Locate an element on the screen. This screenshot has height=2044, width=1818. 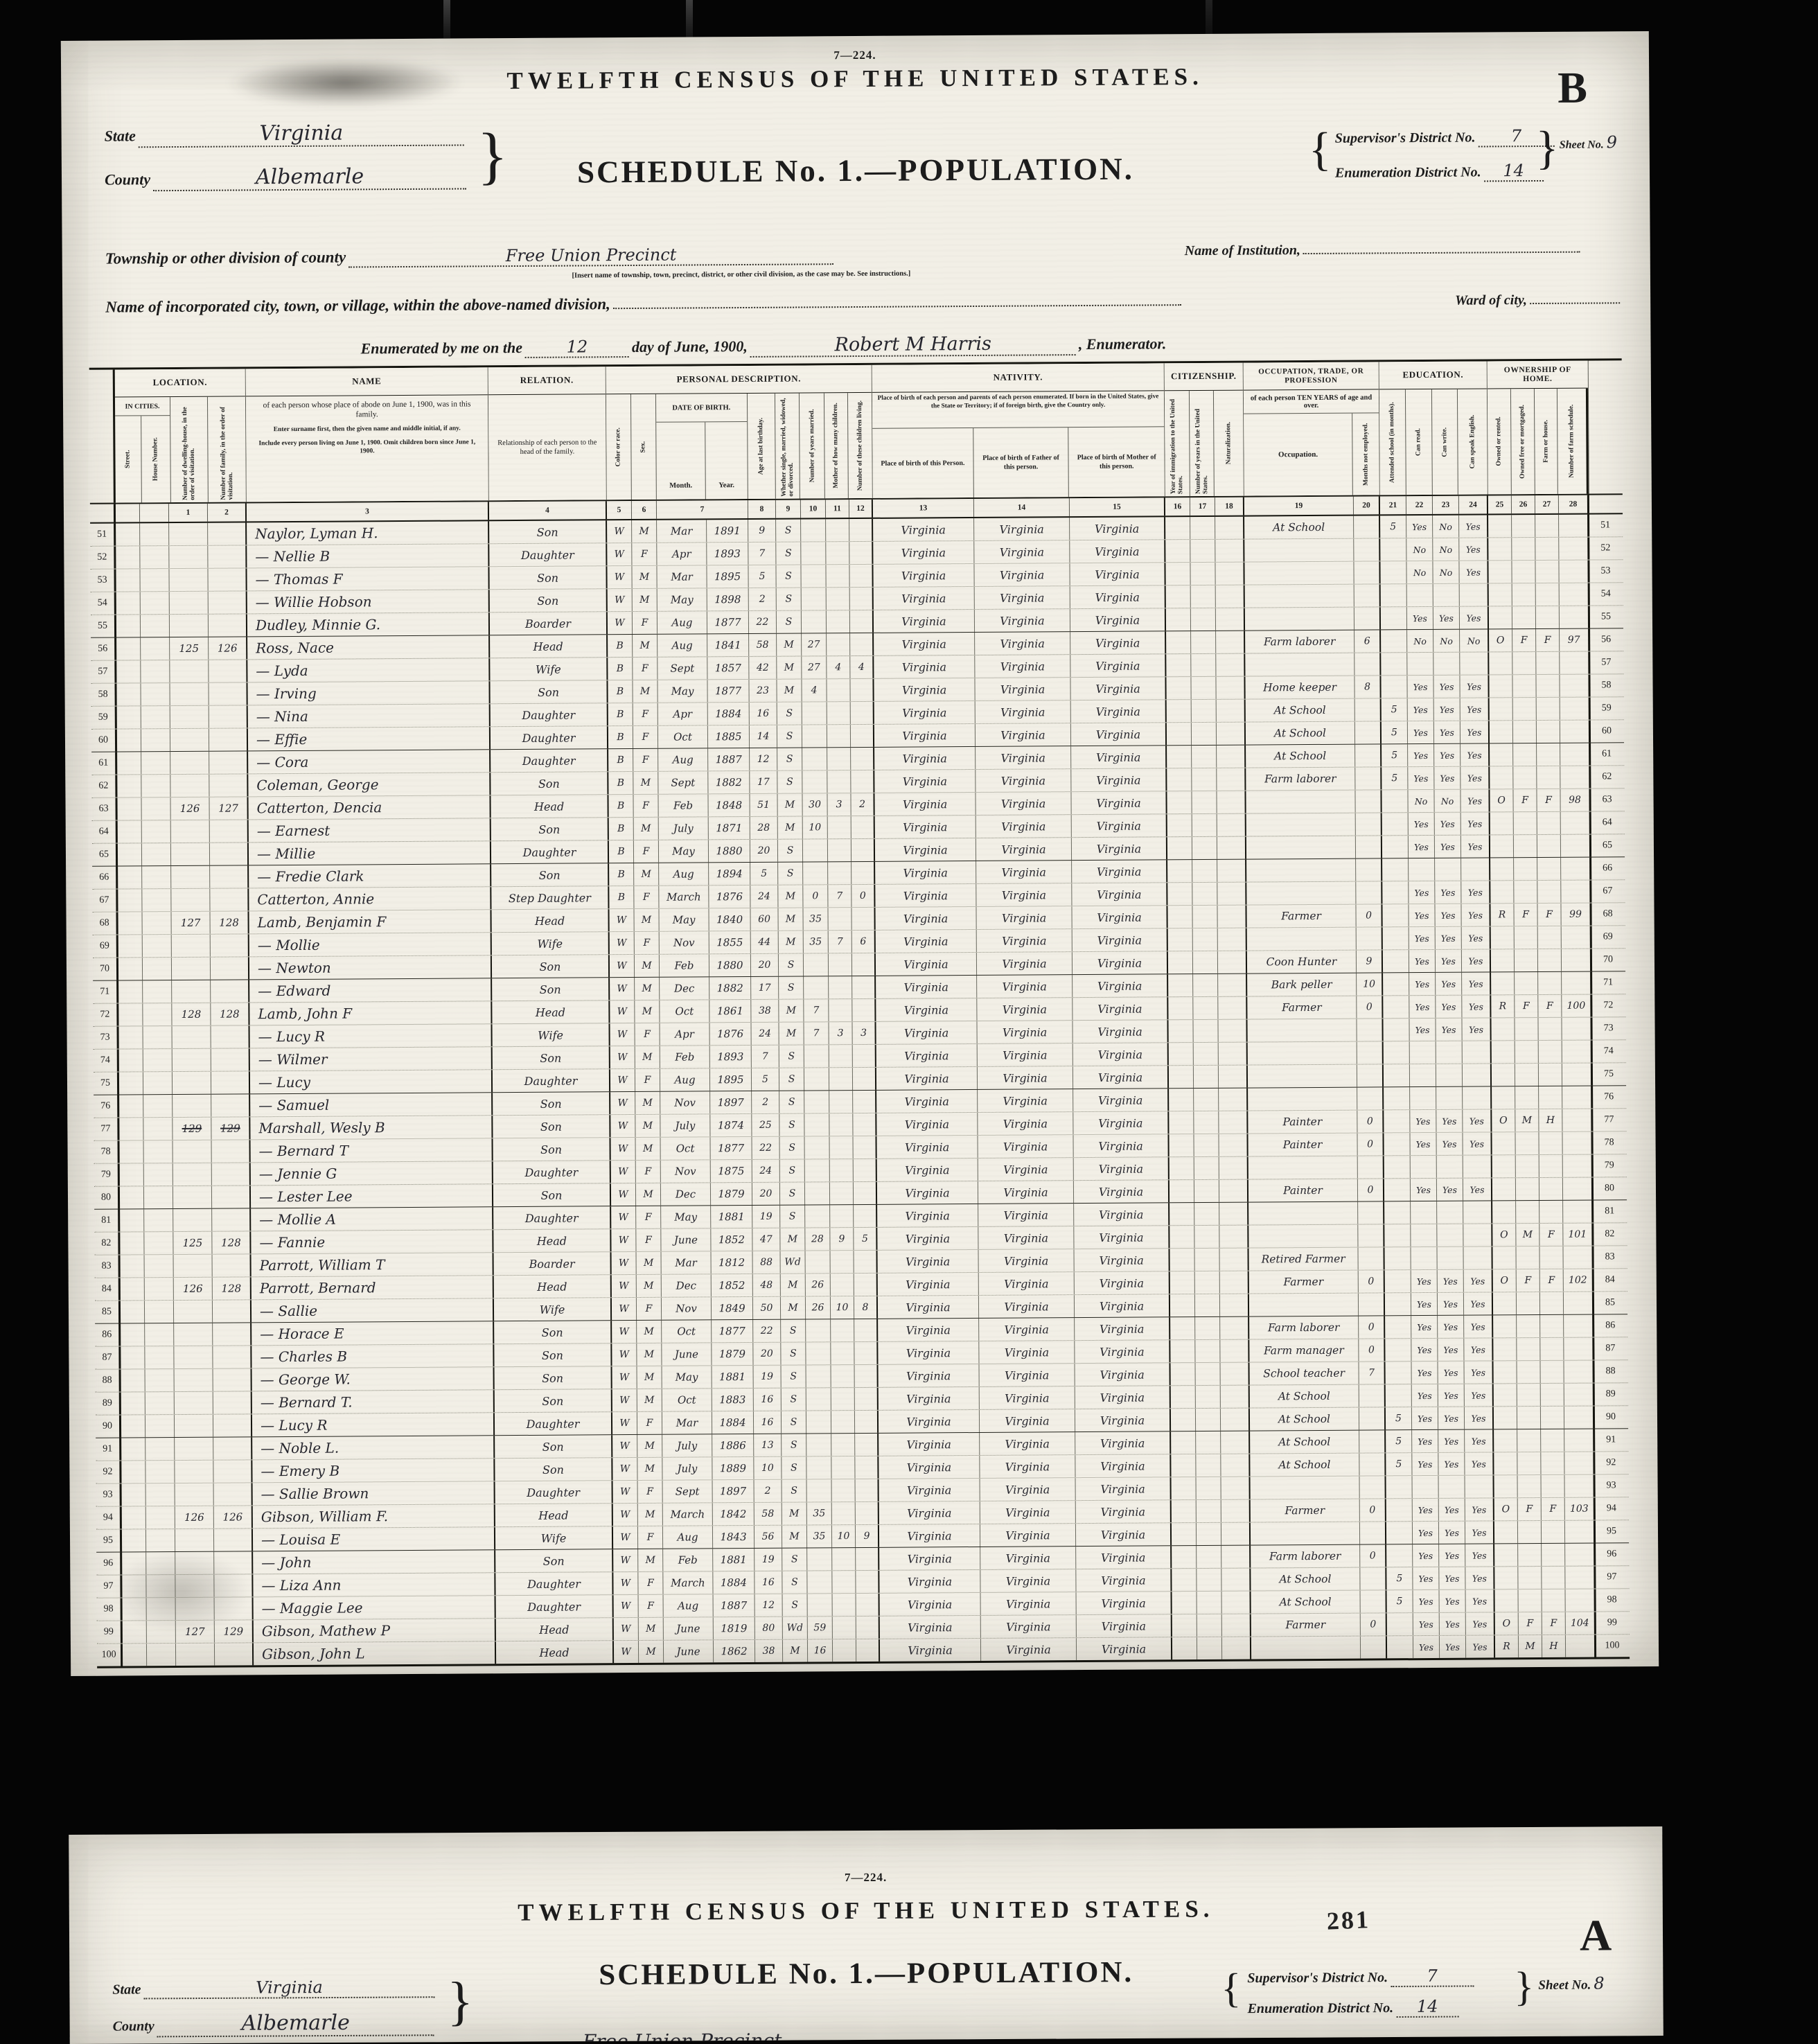
row-number-left: 67 is located at coordinates (104, 900).